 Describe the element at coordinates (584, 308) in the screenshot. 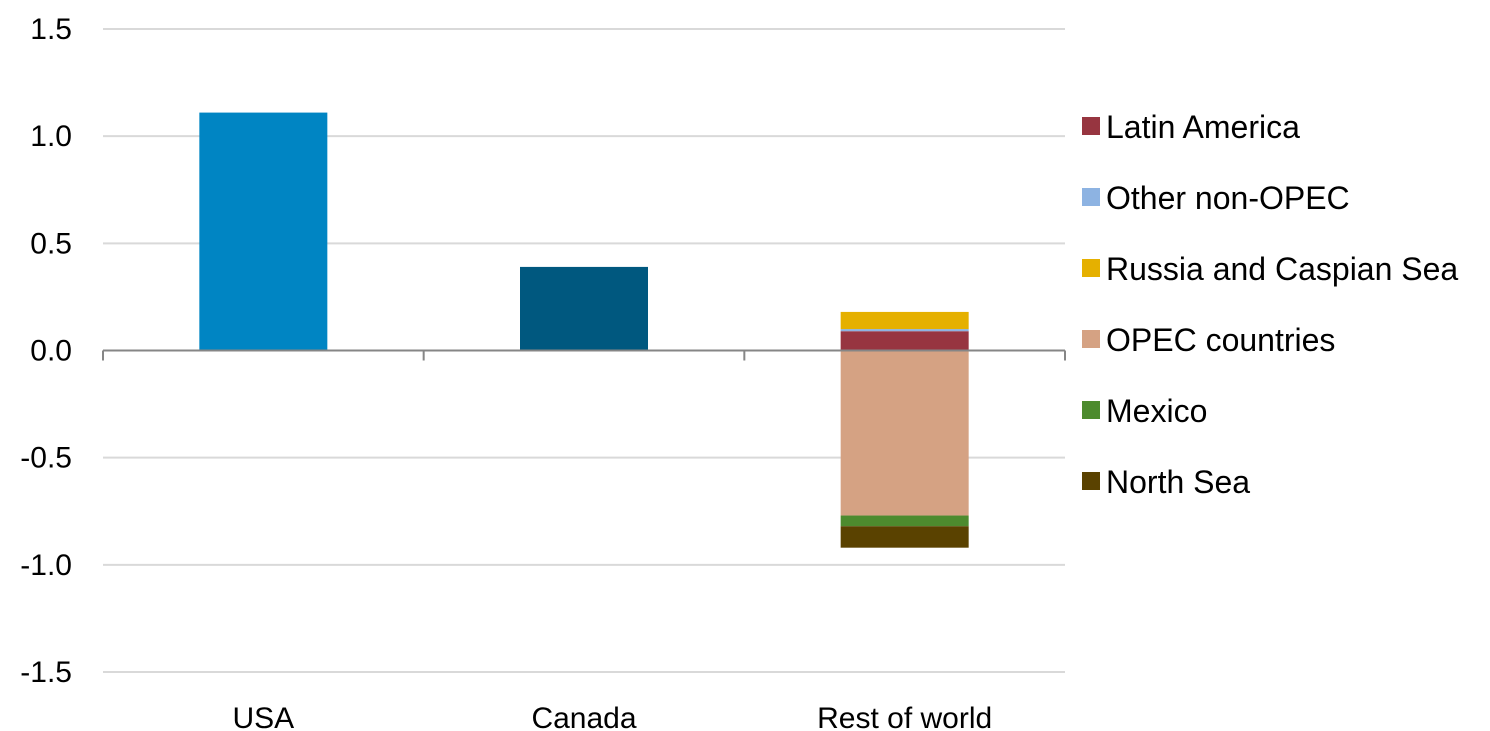

I see `bar-canada` at that location.